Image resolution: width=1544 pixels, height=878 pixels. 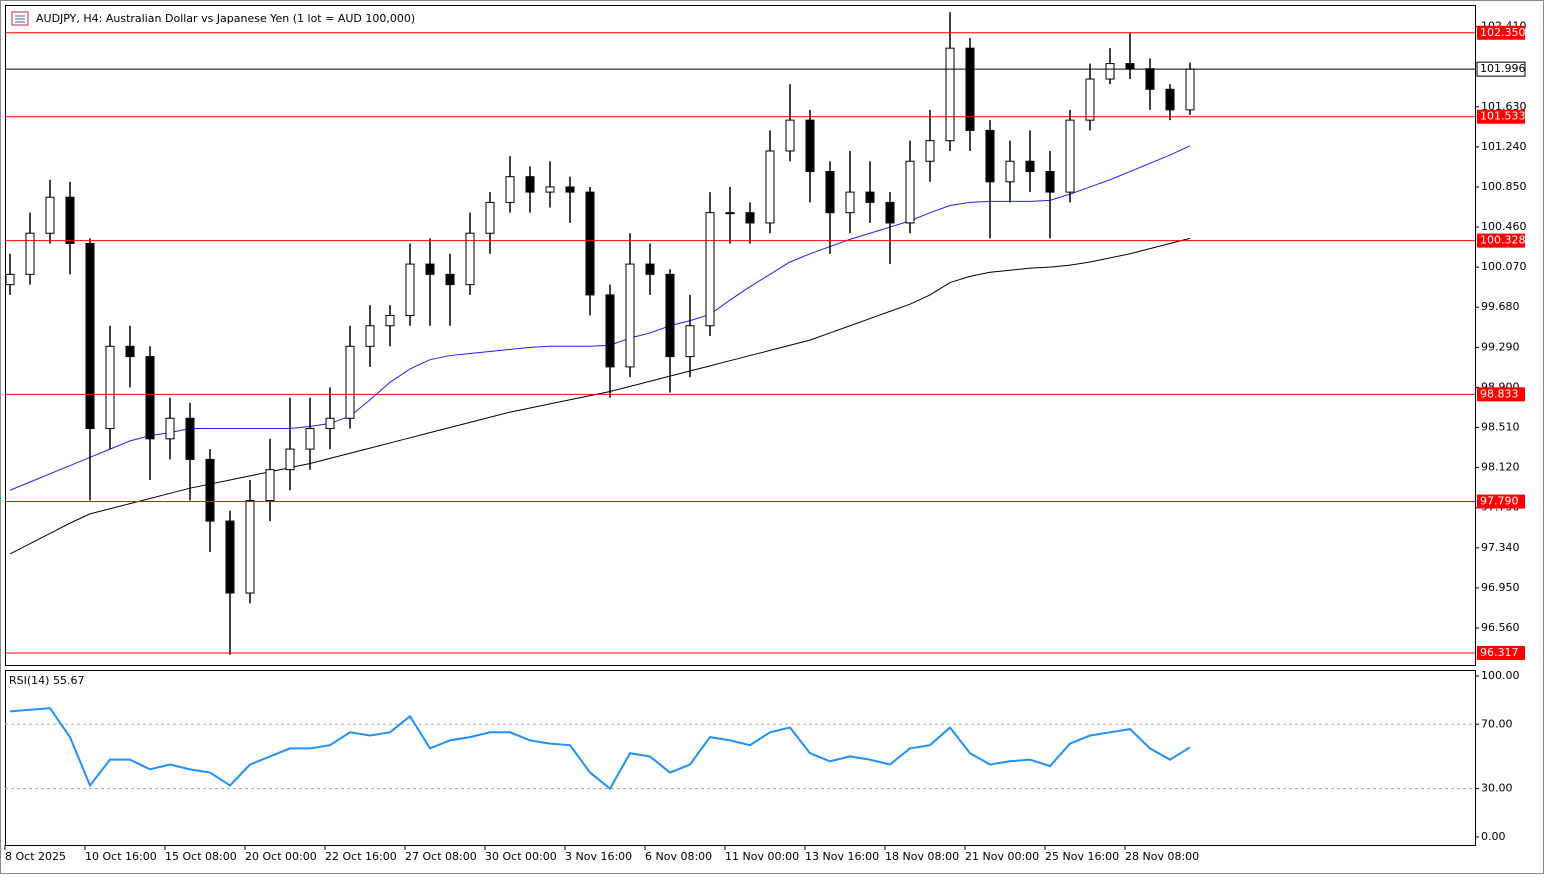 I want to click on y-tick-label: 101.630, so click(x=1504, y=106).